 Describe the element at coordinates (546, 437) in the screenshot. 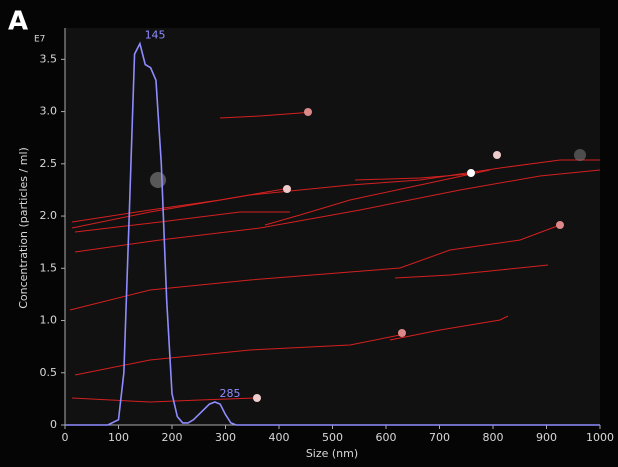

I see `x-tick-label: 900` at that location.